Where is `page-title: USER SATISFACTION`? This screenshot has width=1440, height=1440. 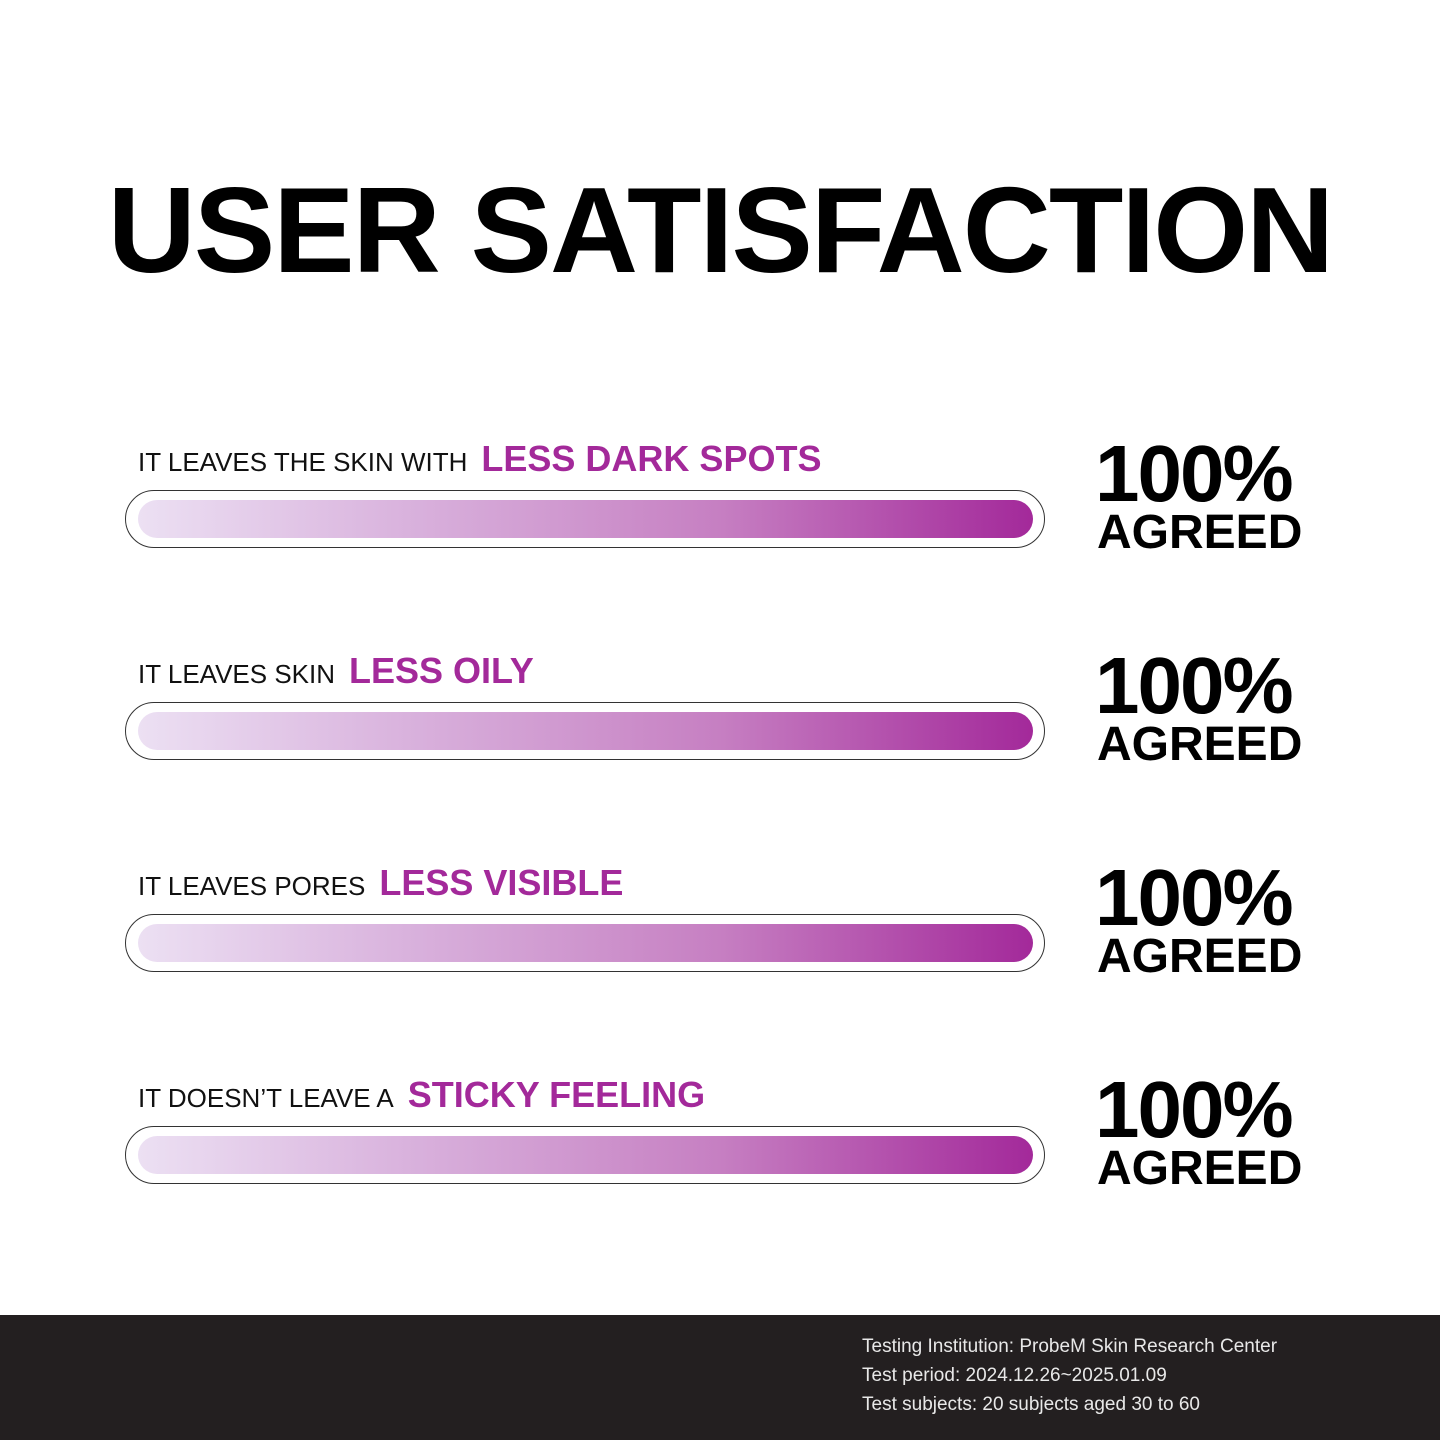 page-title: USER SATISFACTION is located at coordinates (720, 230).